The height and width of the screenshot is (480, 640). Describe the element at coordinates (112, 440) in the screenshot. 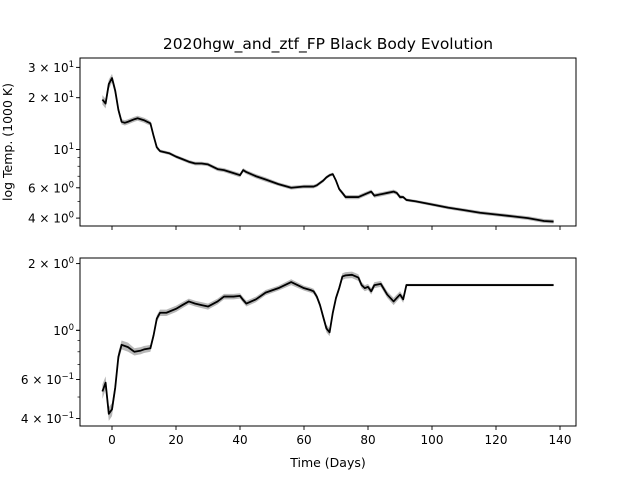

I see `x-tick-label: 0` at that location.